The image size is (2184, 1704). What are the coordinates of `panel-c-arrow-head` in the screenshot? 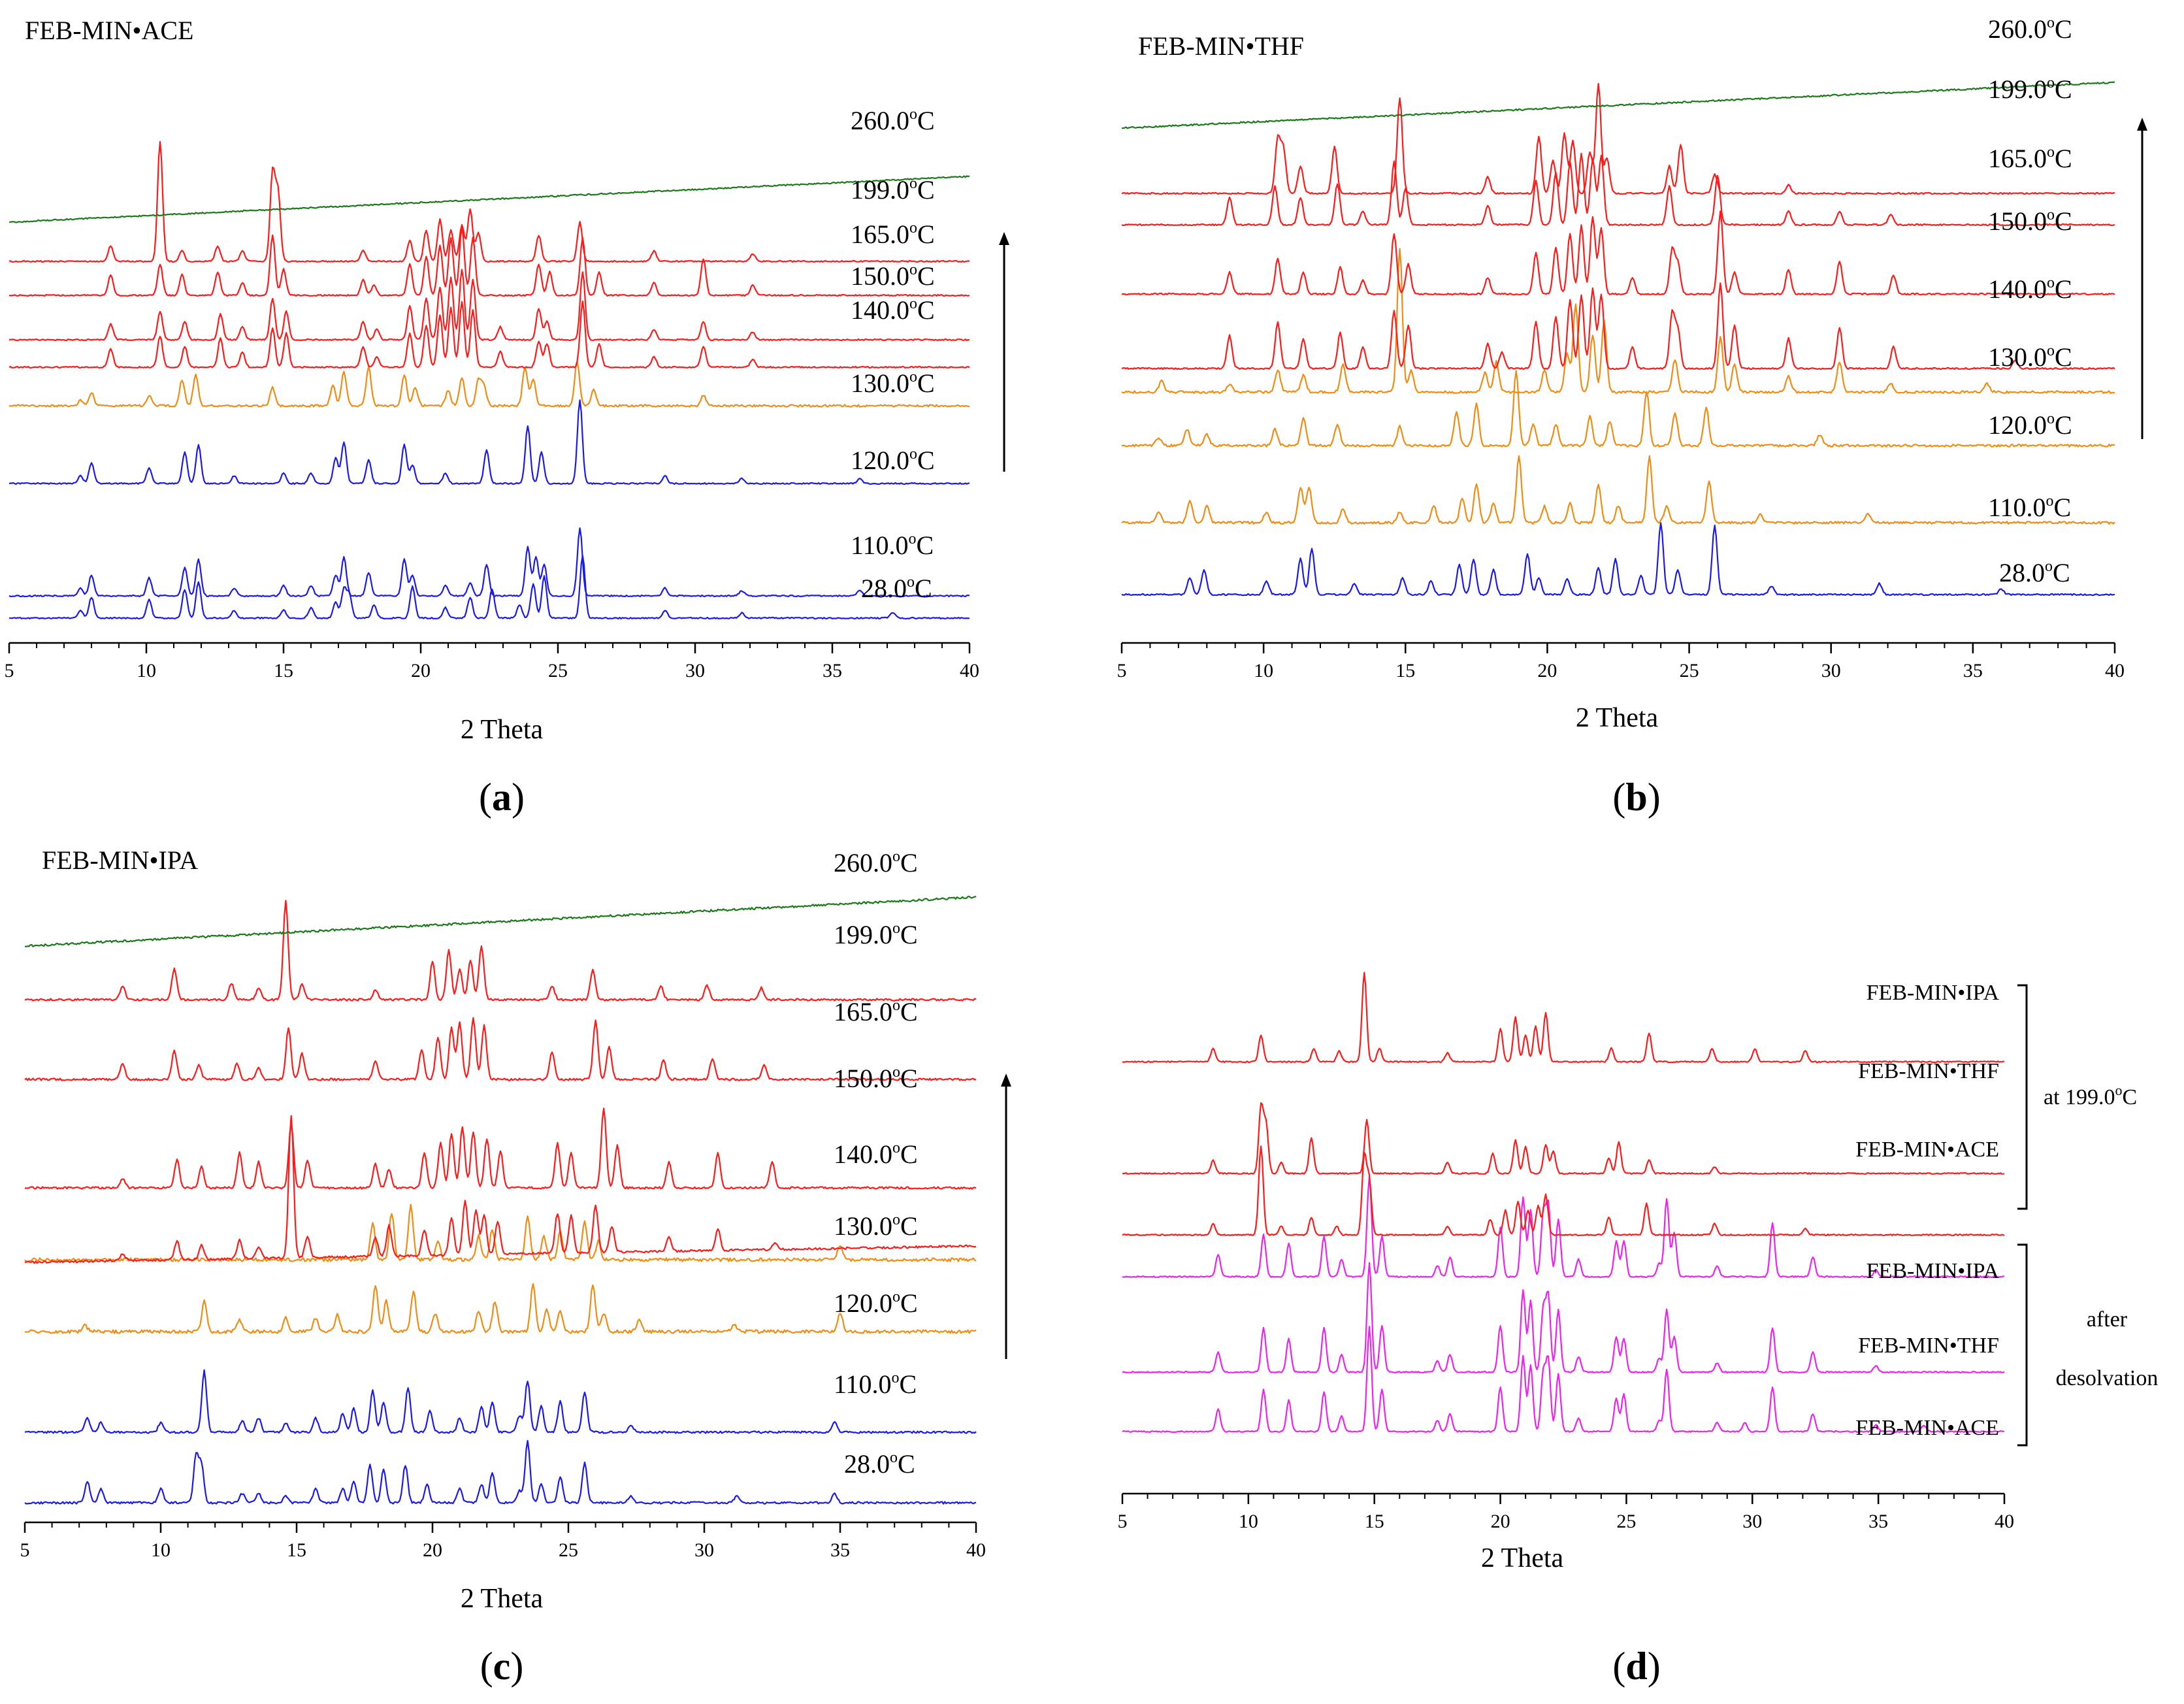 It's located at (1006, 1080).